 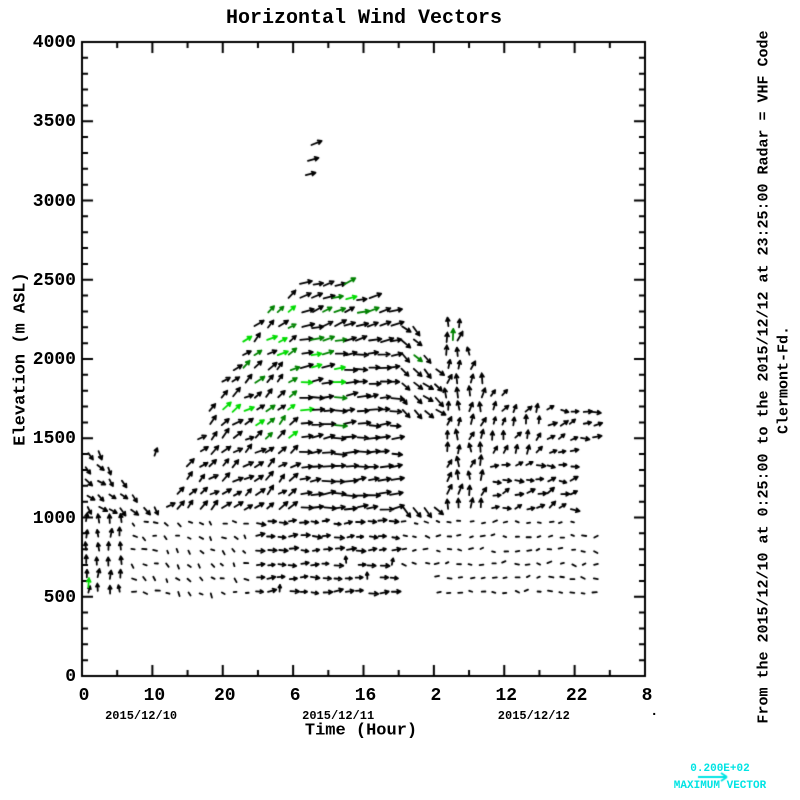 What do you see at coordinates (54, 518) in the screenshot?
I see `y-tick-label: 1000` at bounding box center [54, 518].